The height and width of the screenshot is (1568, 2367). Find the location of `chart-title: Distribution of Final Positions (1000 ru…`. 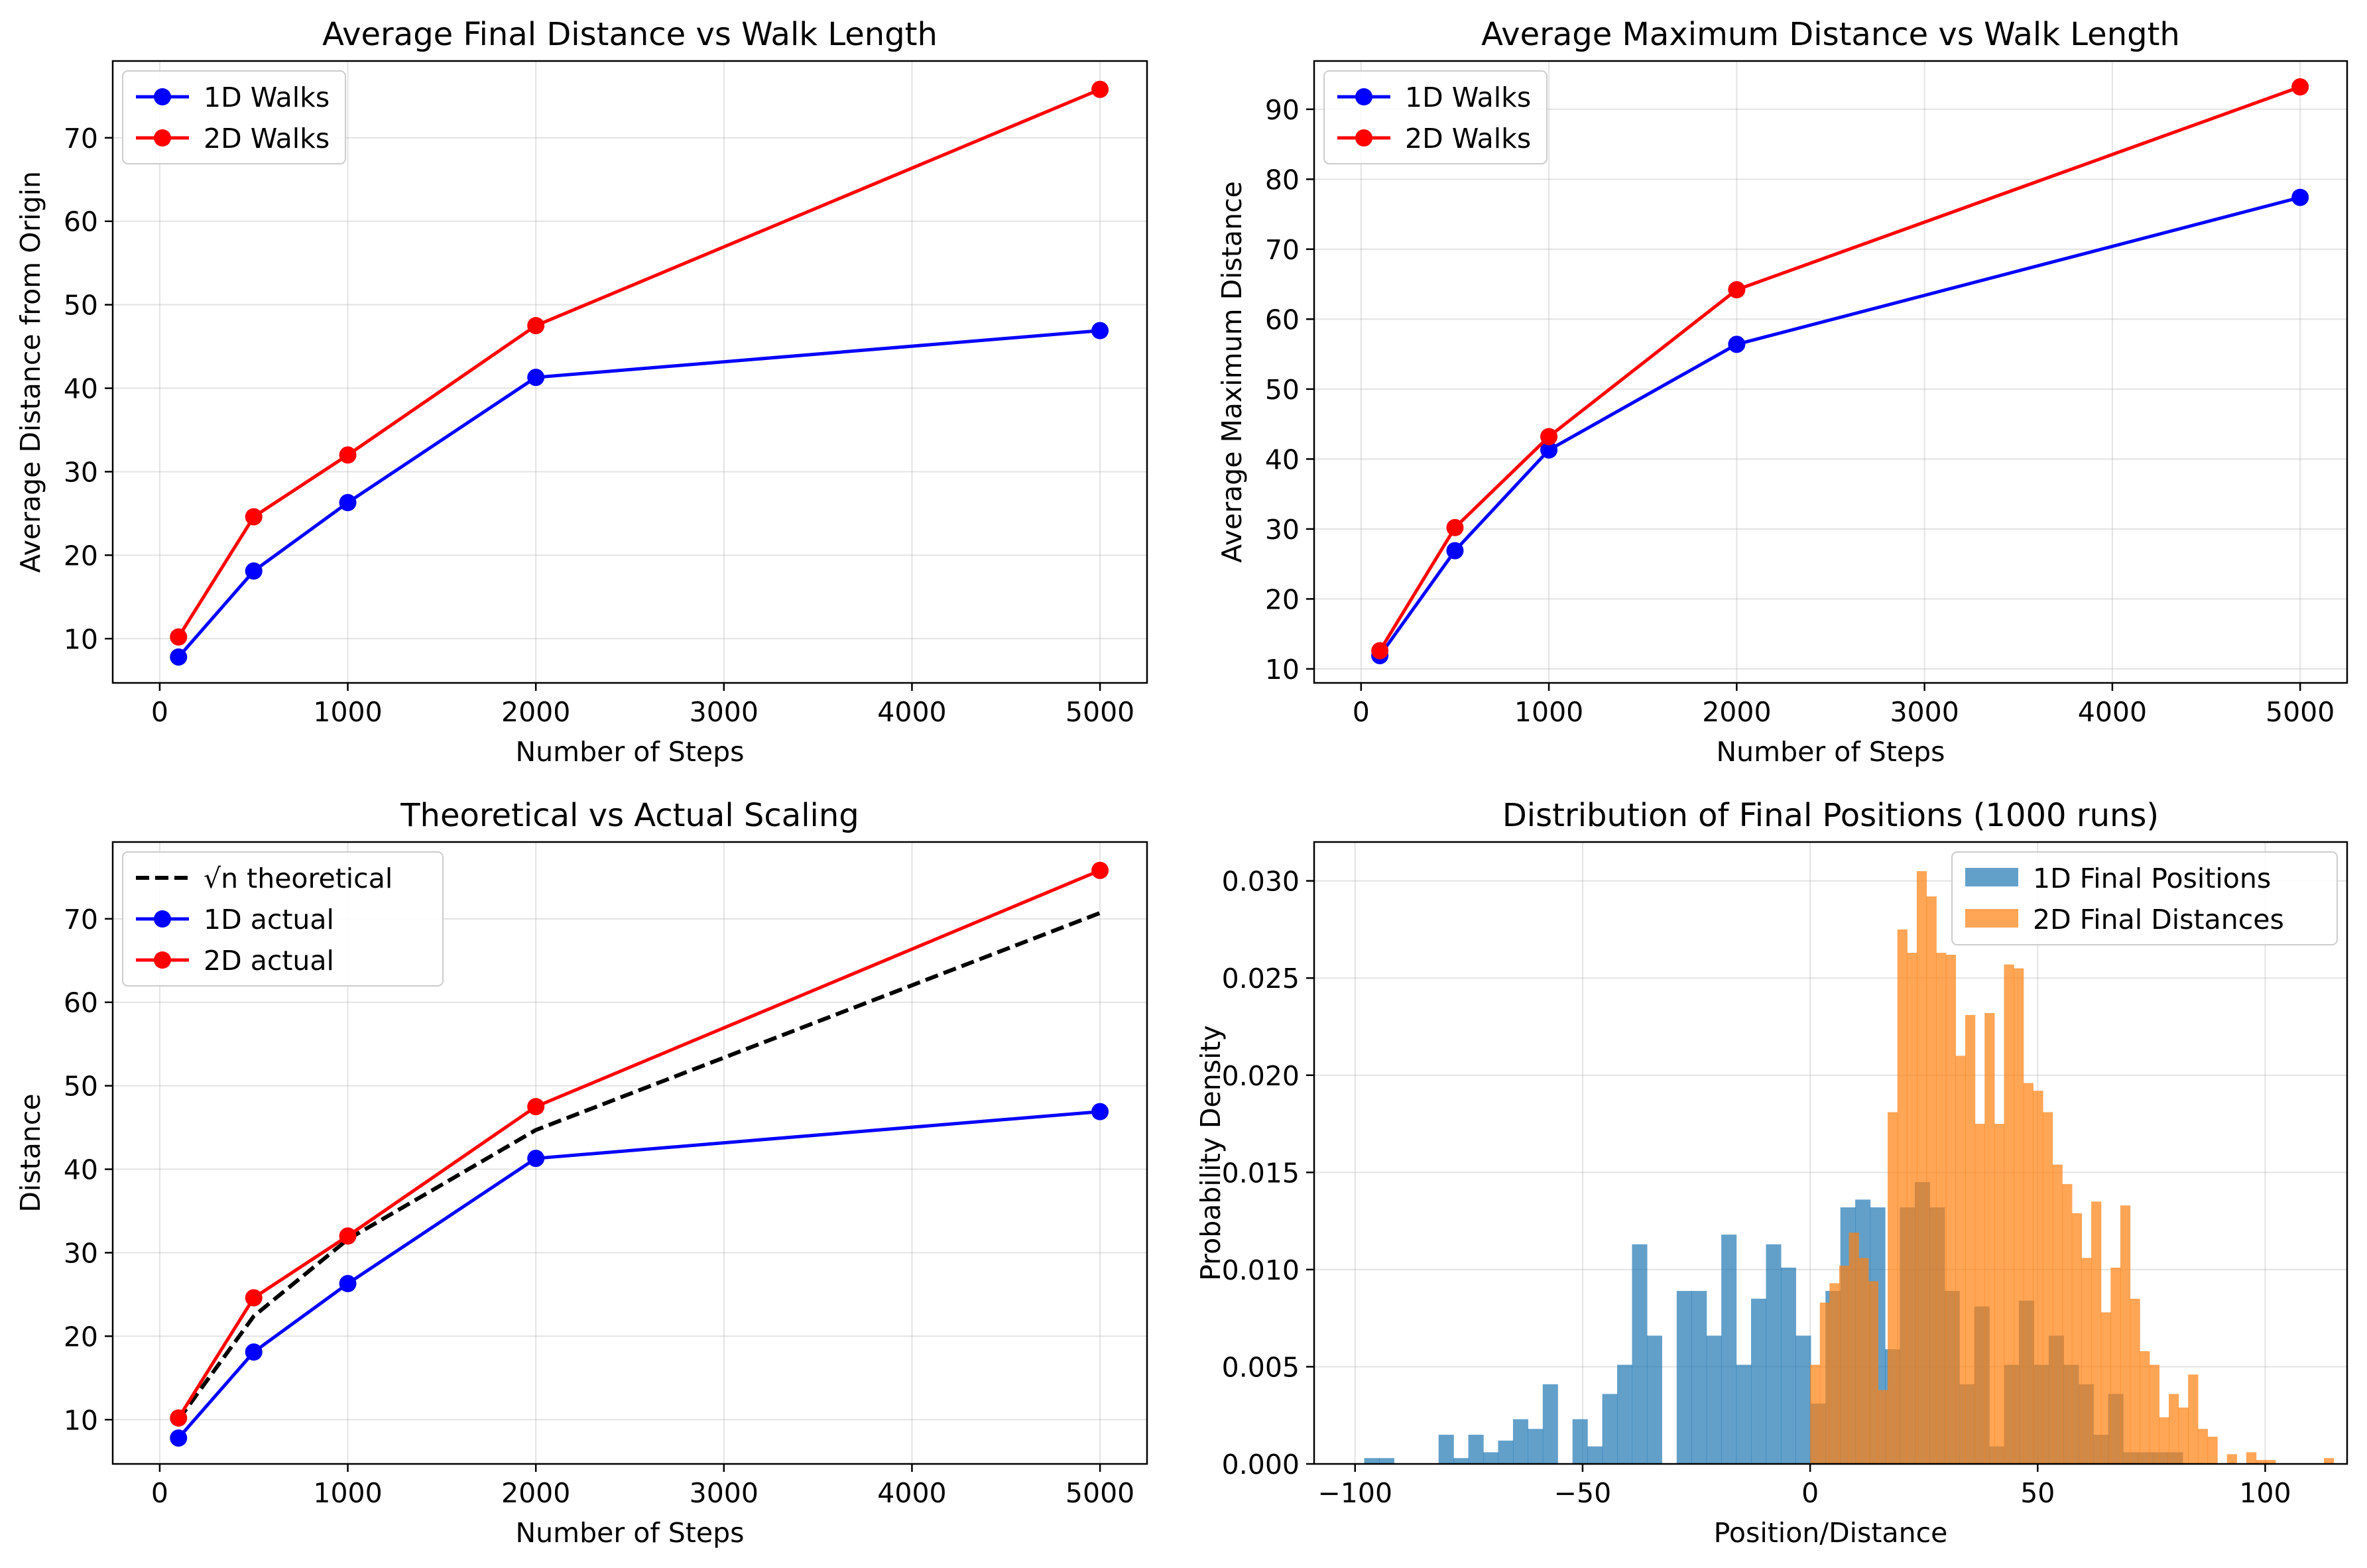

chart-title: Distribution of Final Positions (1000 ru… is located at coordinates (1830, 815).